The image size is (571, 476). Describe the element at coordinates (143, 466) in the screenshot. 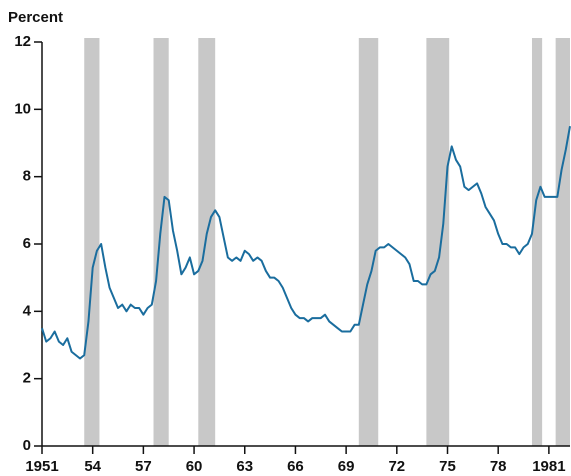

I see `x-tick-label: 57` at that location.